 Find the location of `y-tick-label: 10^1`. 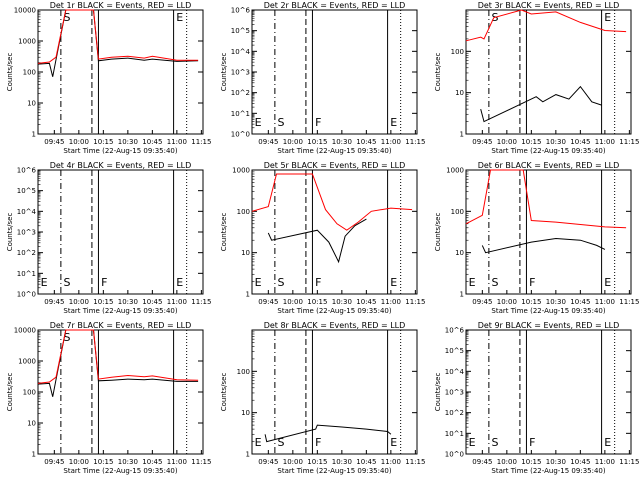

y-tick-label: 10^1 is located at coordinates (454, 434).